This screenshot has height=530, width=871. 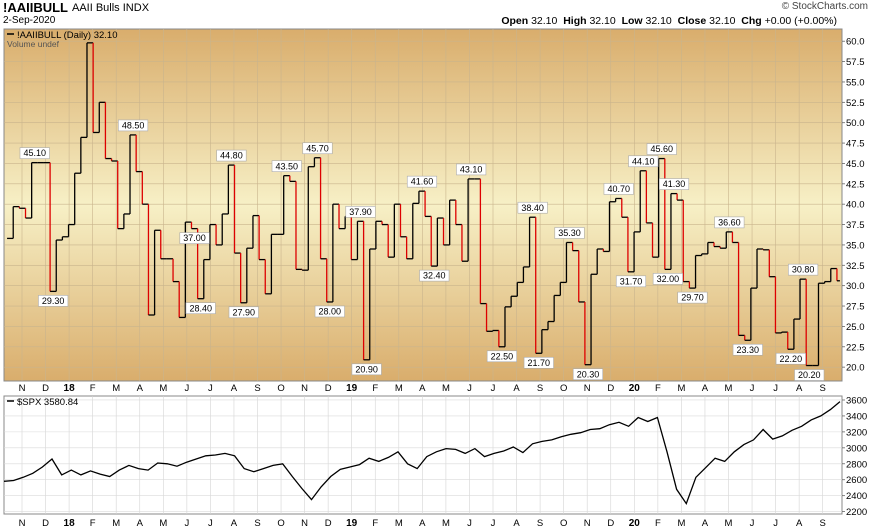 What do you see at coordinates (136, 8) in the screenshot?
I see `exchange-label: INDX` at bounding box center [136, 8].